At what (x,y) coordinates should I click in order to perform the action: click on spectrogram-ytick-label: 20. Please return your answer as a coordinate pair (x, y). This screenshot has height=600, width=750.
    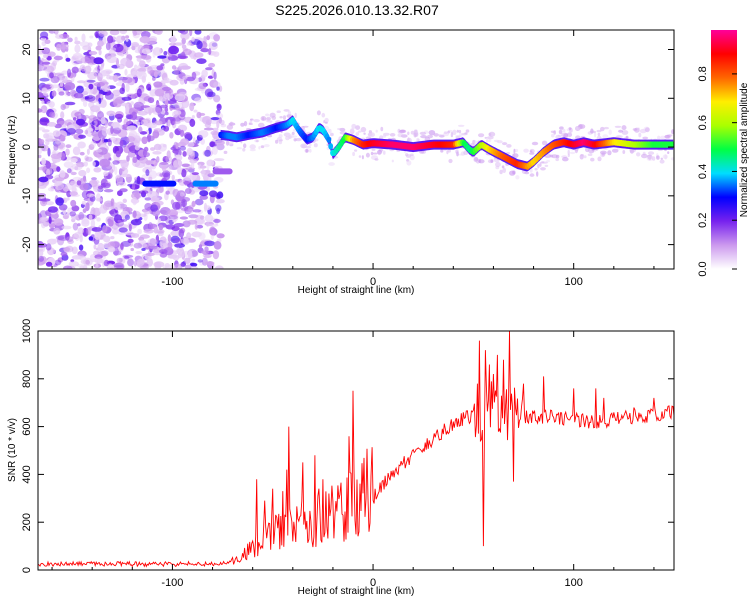
    Looking at the image, I should click on (27, 49).